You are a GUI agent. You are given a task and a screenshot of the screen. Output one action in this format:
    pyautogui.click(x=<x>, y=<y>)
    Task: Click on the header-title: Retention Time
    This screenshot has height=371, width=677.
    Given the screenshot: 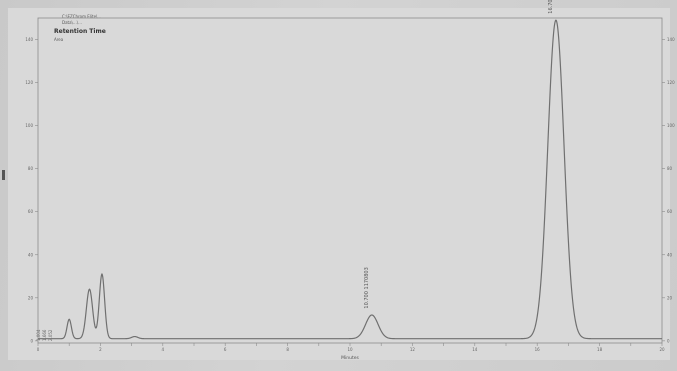 What is the action you would take?
    pyautogui.click(x=80, y=31)
    